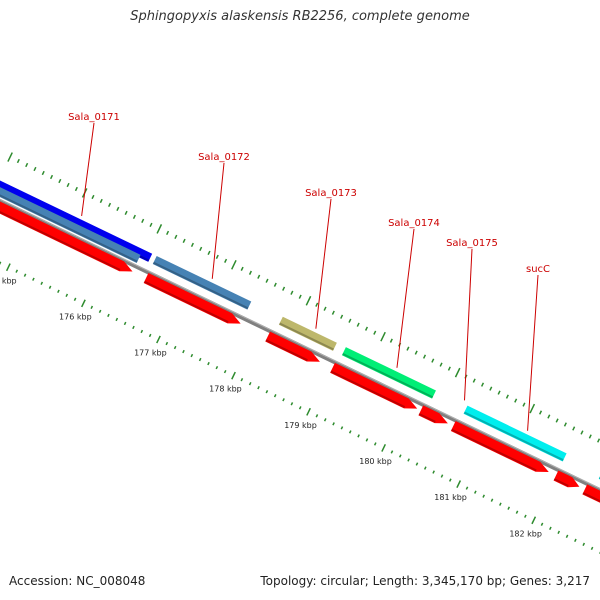 This screenshot has width=600, height=600. I want to click on scale-label: 179 kbp, so click(300, 425).